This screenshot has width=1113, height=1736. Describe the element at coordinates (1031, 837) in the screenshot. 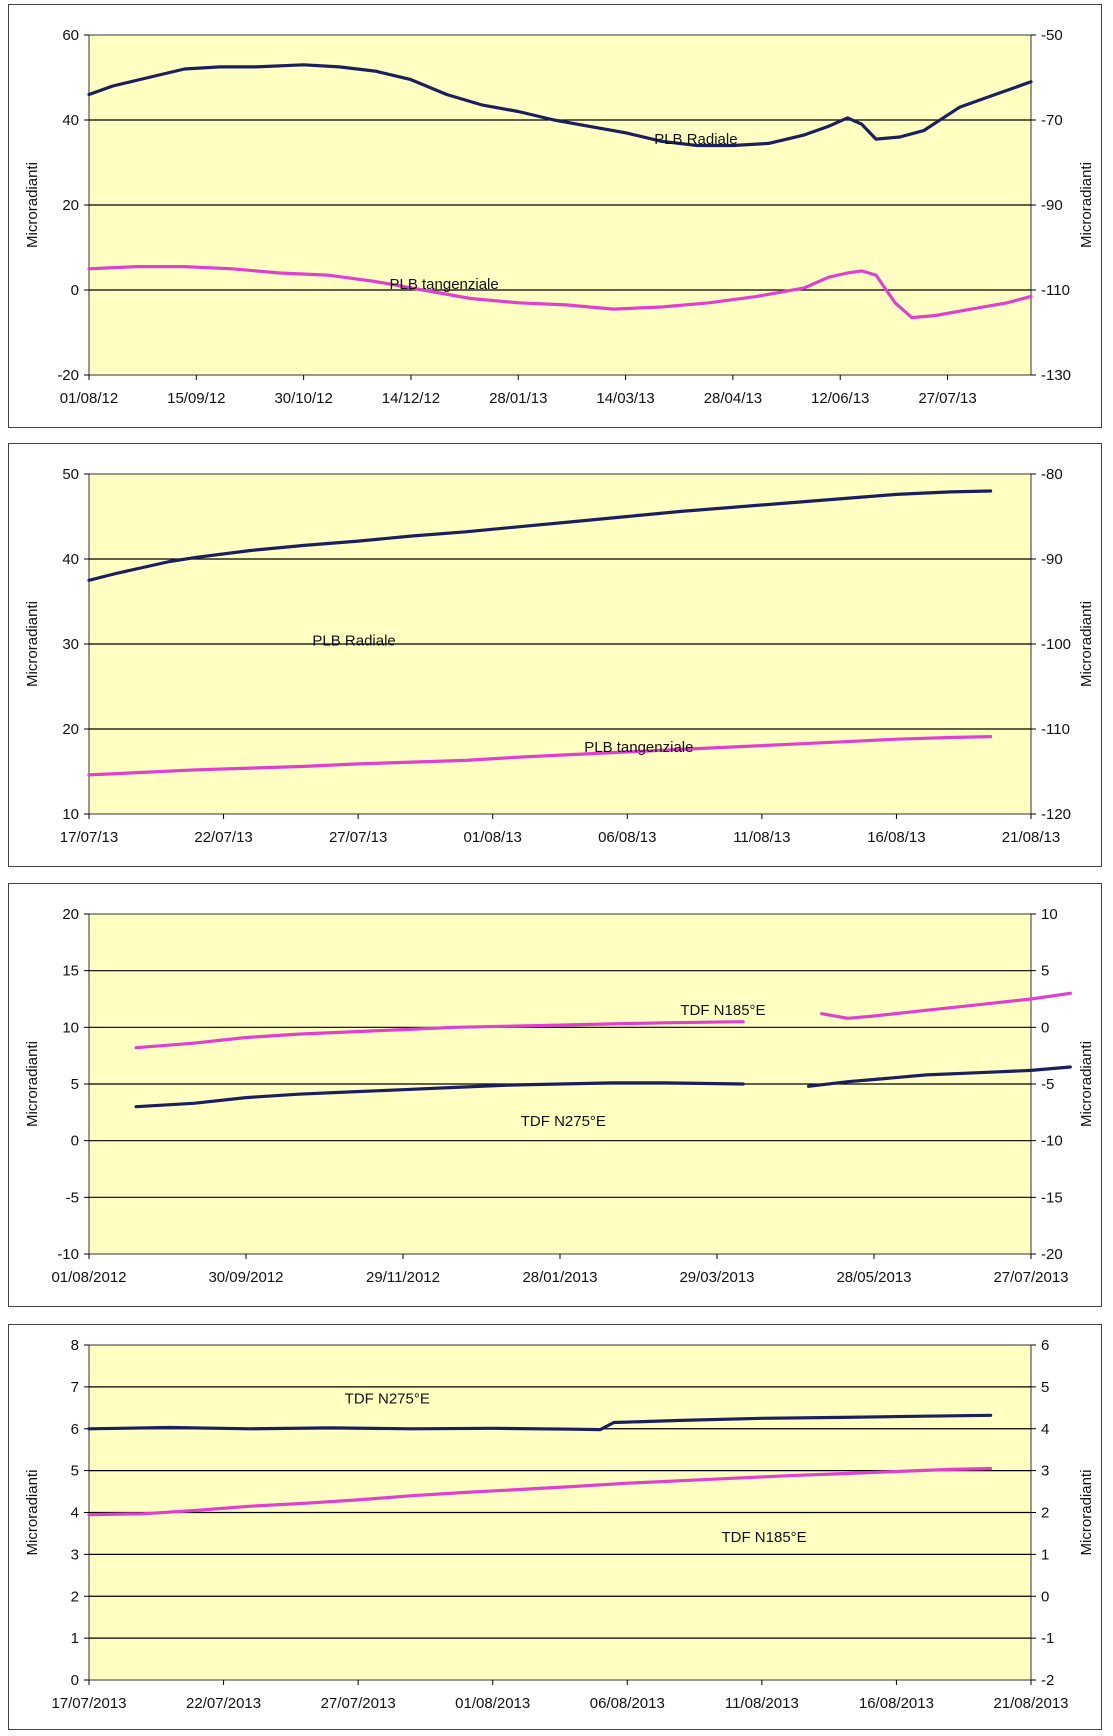

I see `x-tick-label: 21/08/13` at that location.